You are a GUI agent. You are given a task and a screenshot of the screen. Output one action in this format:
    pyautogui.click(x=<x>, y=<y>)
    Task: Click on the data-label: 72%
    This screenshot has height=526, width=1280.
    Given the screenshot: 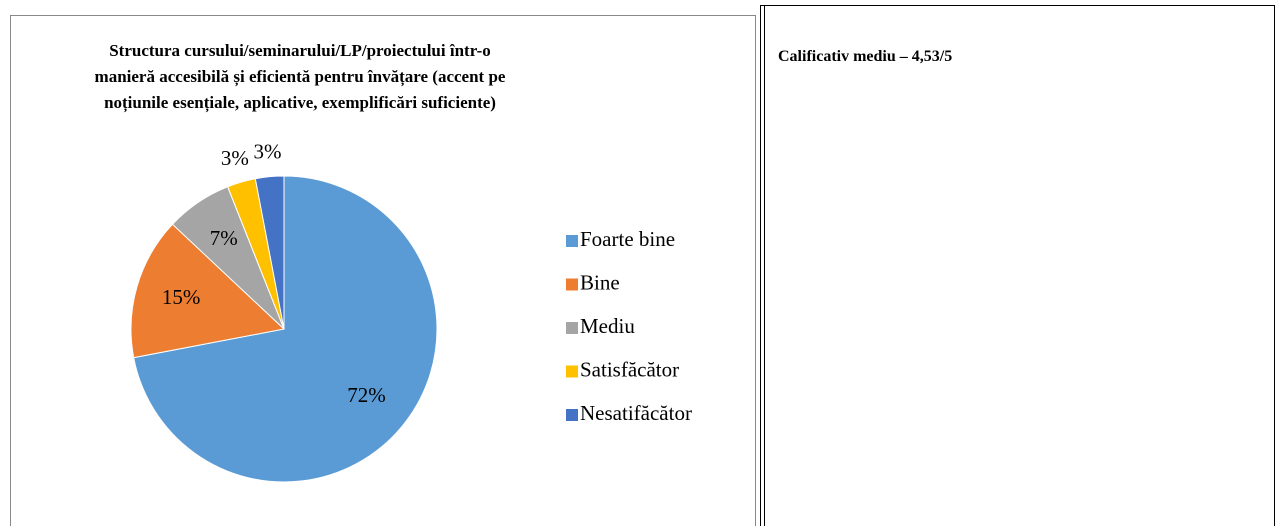 What is the action you would take?
    pyautogui.click(x=366, y=395)
    